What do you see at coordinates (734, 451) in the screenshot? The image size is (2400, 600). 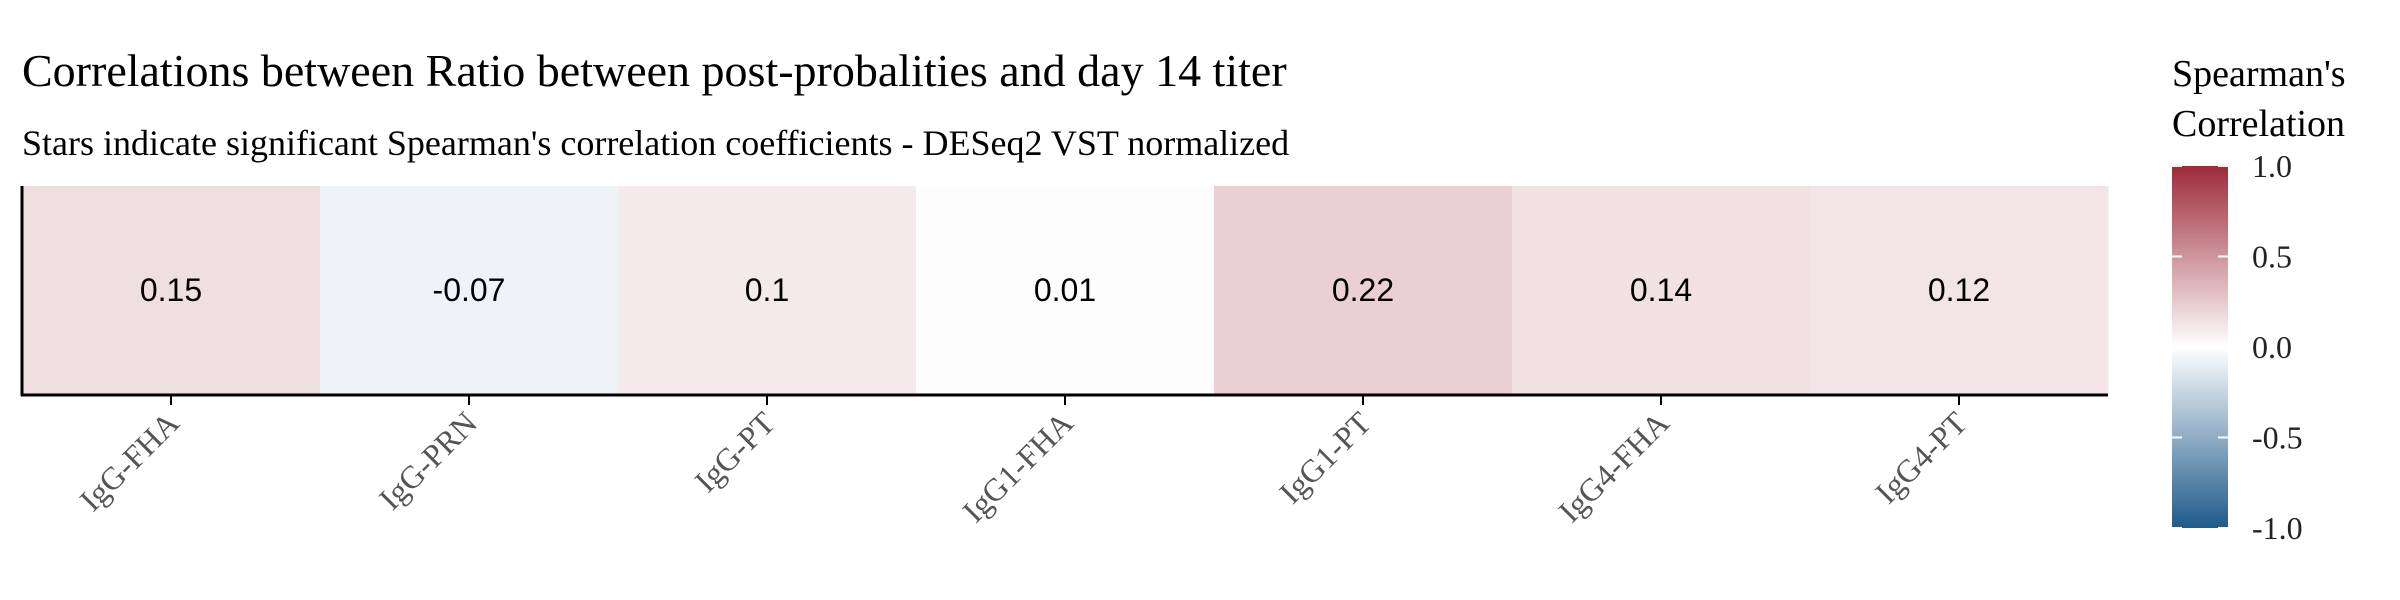 I see `x-tick-label: IgG-PT` at bounding box center [734, 451].